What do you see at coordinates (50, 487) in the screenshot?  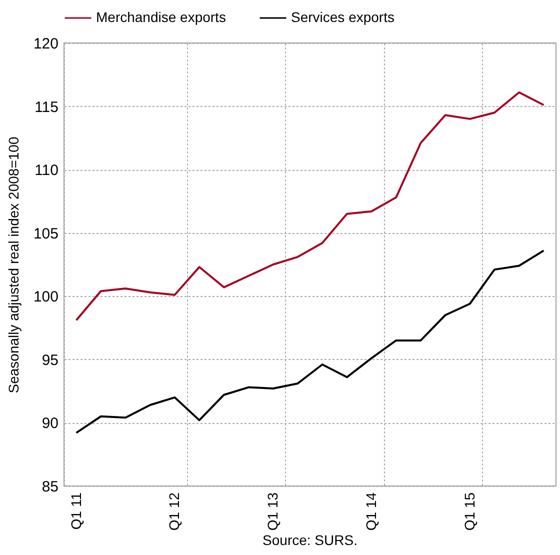 I see `y-tick-label: 85` at bounding box center [50, 487].